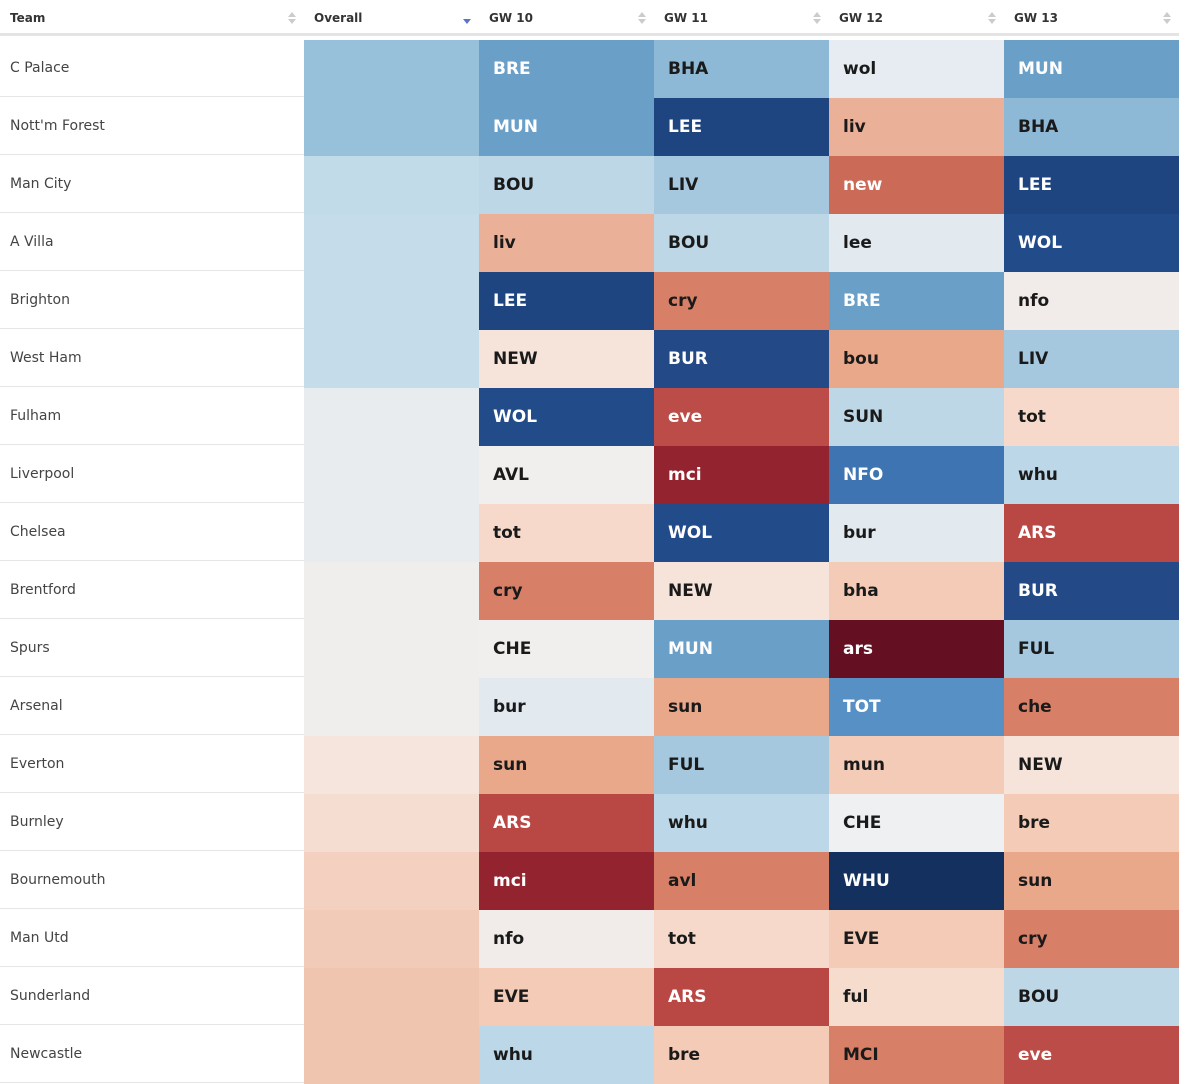  What do you see at coordinates (1091, 765) in the screenshot?
I see `fixture-cell: NEW` at bounding box center [1091, 765].